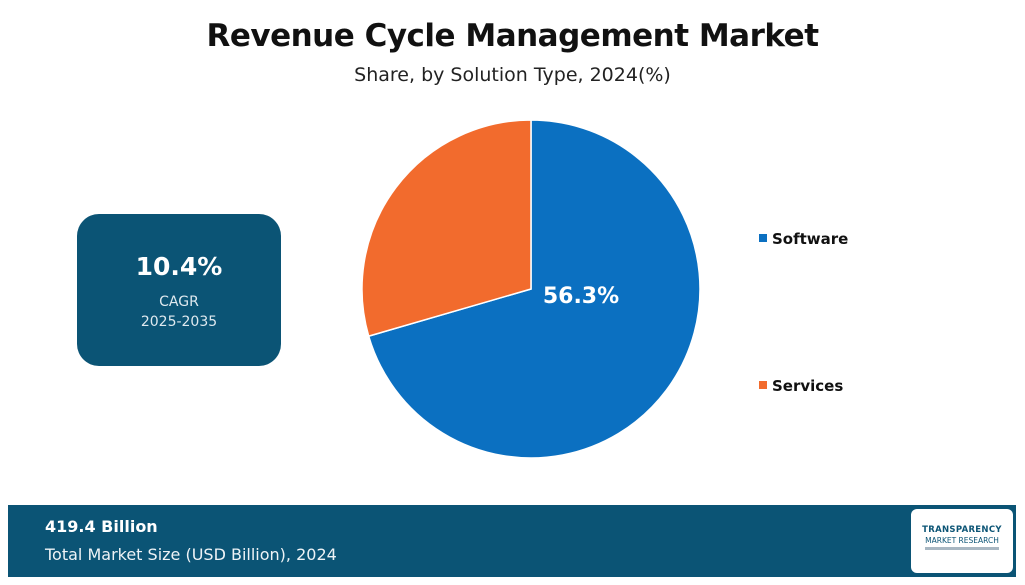 This screenshot has width=1025, height=585. I want to click on legend-item-software: Software, so click(803, 239).